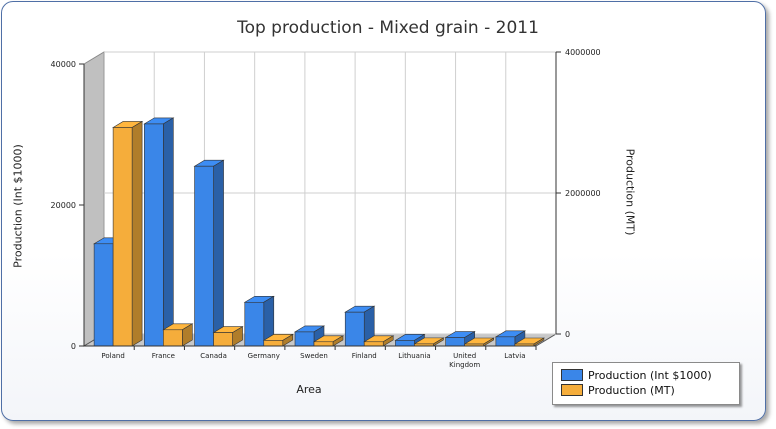 The width and height of the screenshot is (776, 429). Describe the element at coordinates (583, 193) in the screenshot. I see `y-axis-right-tick-label: 2000000` at that location.